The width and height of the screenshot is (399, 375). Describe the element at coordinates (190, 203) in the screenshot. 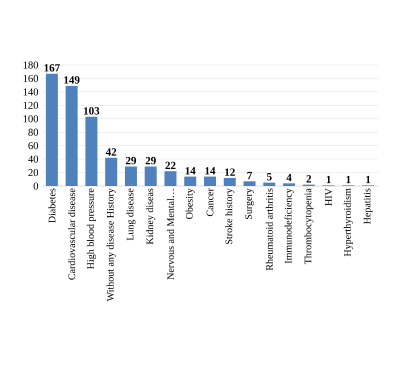

I see `x-tick-label: Obesity` at that location.